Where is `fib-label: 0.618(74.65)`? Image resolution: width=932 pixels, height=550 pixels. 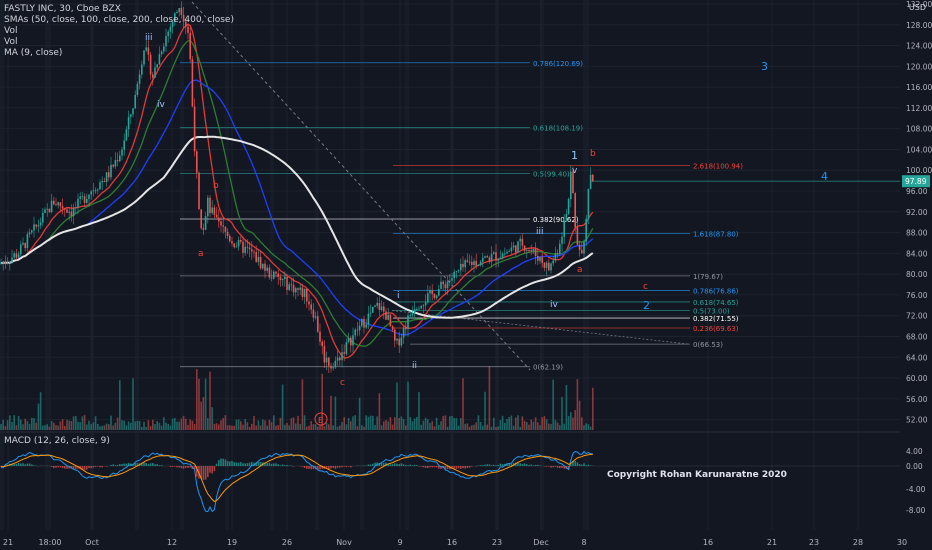 fib-label: 0.618(74.65) is located at coordinates (716, 303).